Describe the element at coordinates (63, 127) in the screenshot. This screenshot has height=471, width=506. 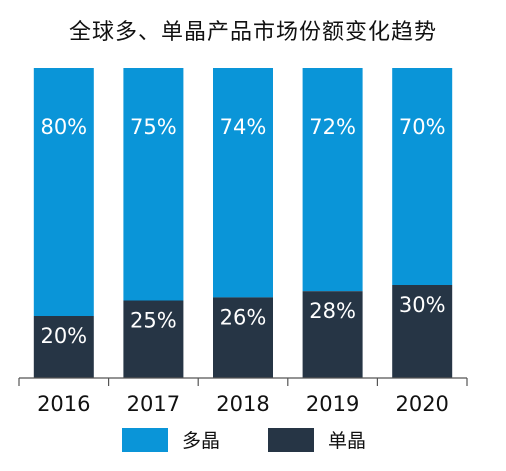
I see `data-label-multi-2016: 80%` at that location.